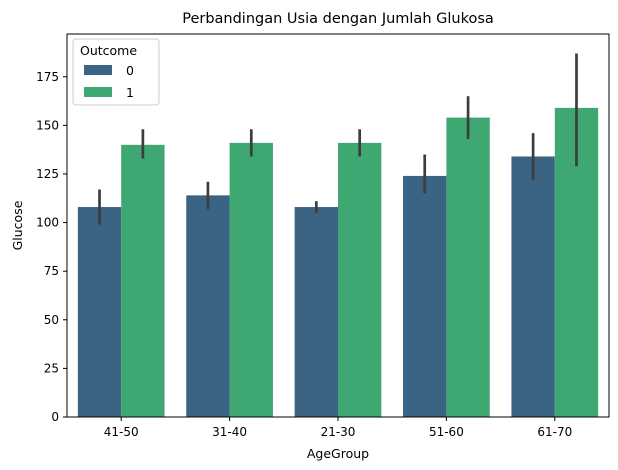  What do you see at coordinates (51, 320) in the screenshot?
I see `y-tick-label: 50` at bounding box center [51, 320].